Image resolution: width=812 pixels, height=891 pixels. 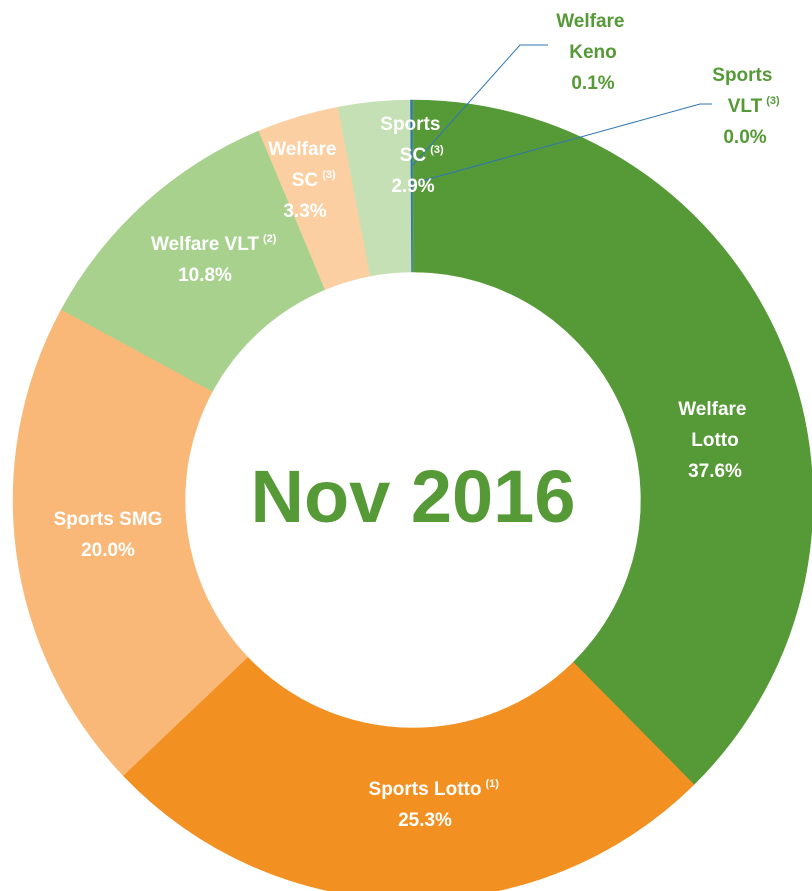 I want to click on value-label: 0.0%, so click(x=744, y=137).